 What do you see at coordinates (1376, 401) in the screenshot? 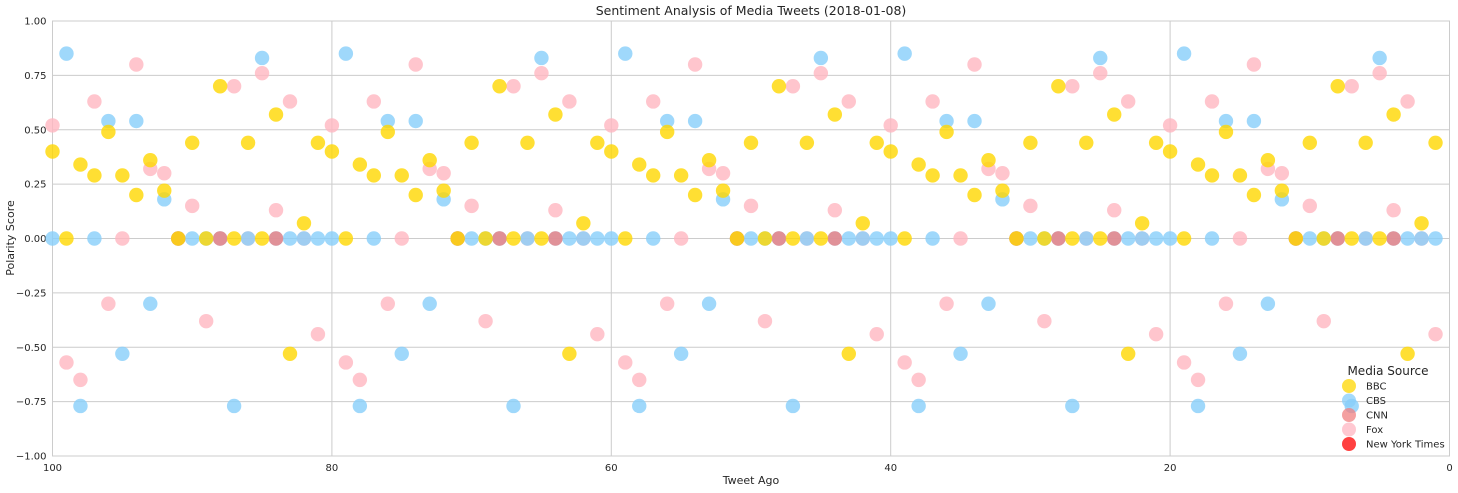
I see `legend-label: CBS` at bounding box center [1376, 401].